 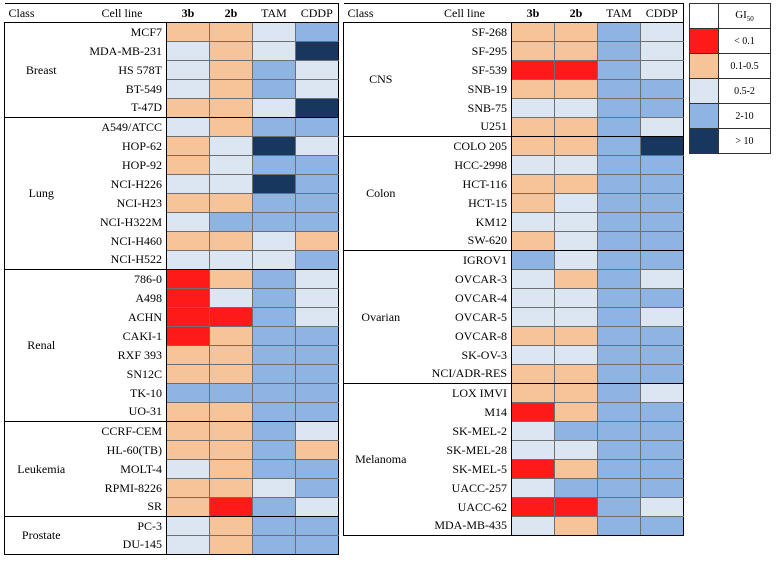 What do you see at coordinates (464, 317) in the screenshot?
I see `cell-line-label: OVCAR-5` at bounding box center [464, 317].